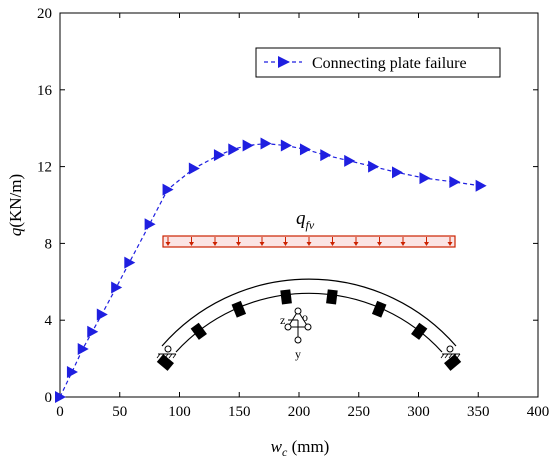 The image size is (550, 466). I want to click on y-tick-label: 8, so click(49, 244).